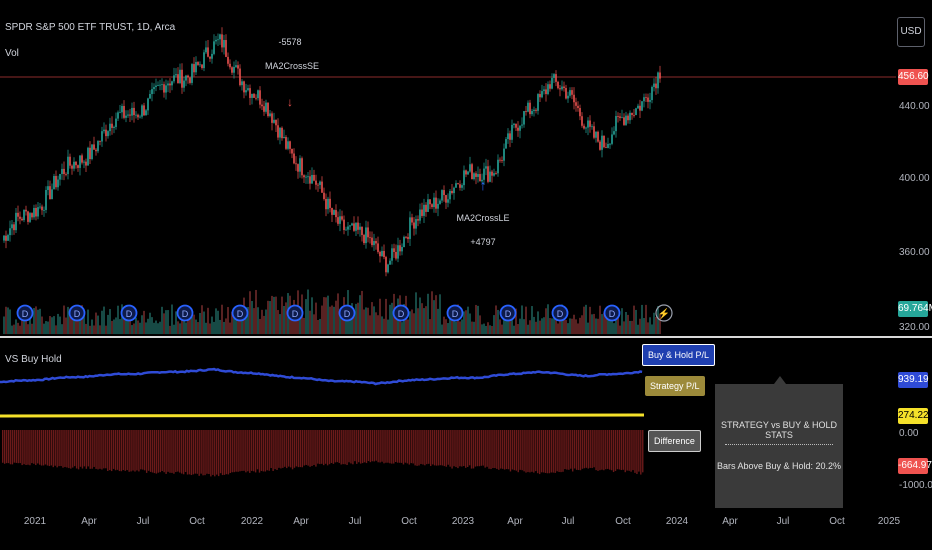  I want to click on strategy-line, so click(322, 415).